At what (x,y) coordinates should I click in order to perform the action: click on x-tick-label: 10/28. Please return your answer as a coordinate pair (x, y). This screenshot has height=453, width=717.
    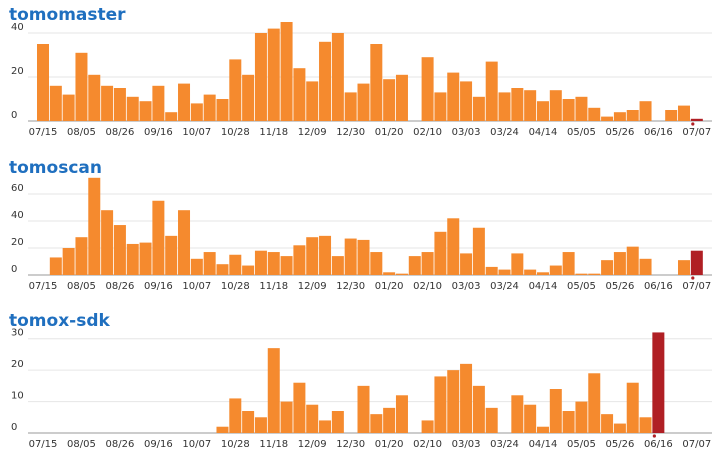
    Looking at the image, I should click on (235, 286).